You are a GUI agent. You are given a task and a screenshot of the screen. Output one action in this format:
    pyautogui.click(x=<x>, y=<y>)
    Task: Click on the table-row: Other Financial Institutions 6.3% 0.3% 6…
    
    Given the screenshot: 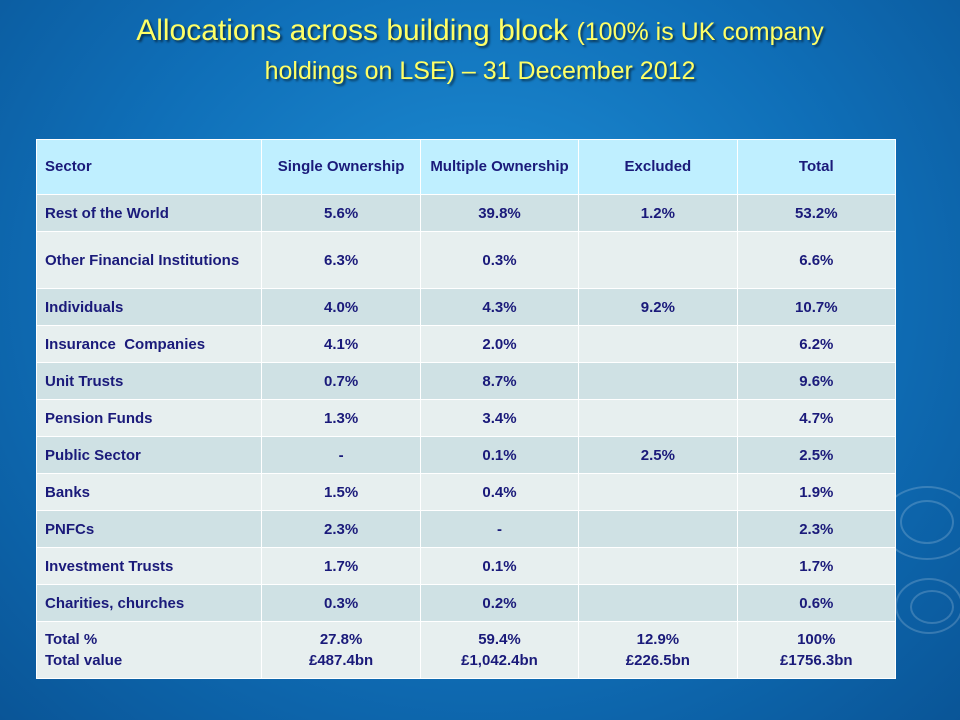 What is the action you would take?
    pyautogui.click(x=466, y=260)
    